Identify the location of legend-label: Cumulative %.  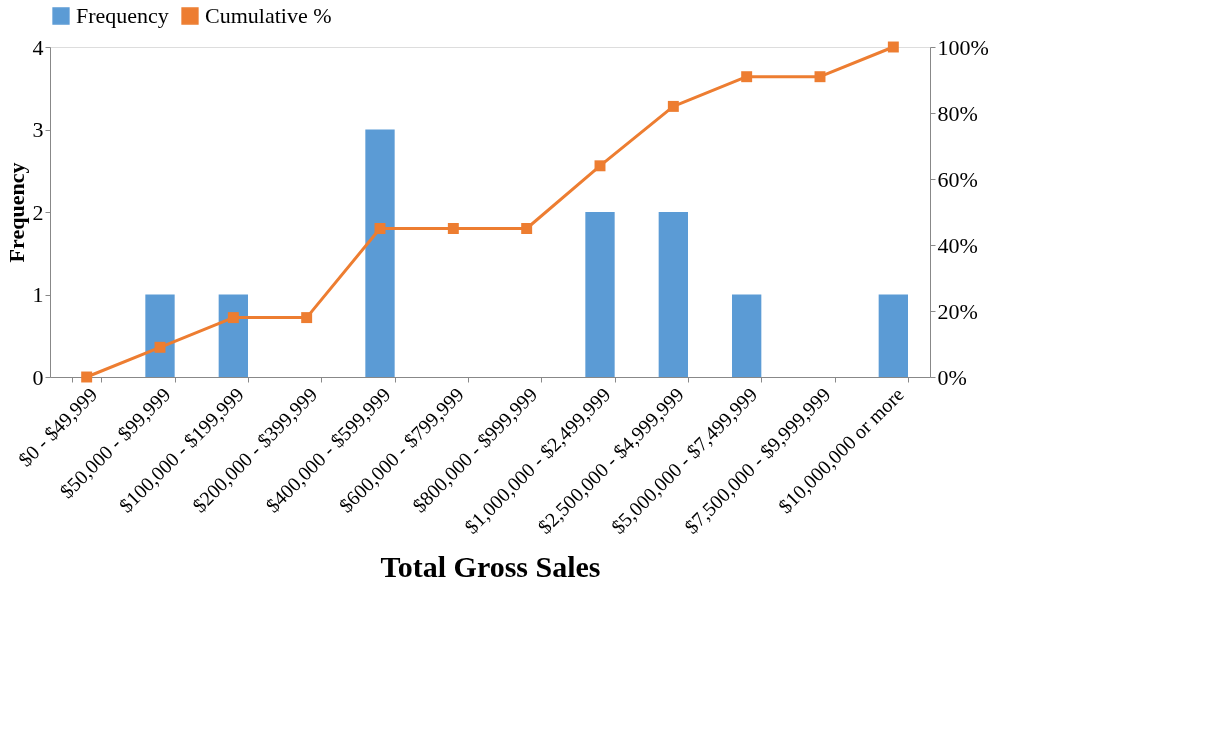
(268, 15).